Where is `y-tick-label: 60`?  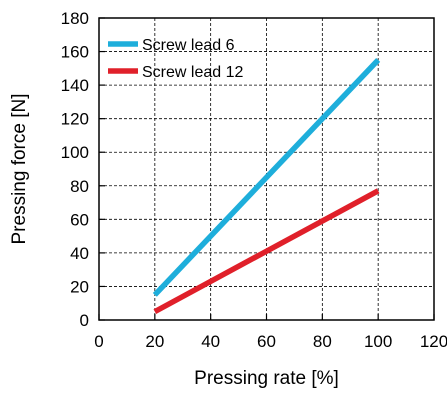
y-tick-label: 60 is located at coordinates (79, 219).